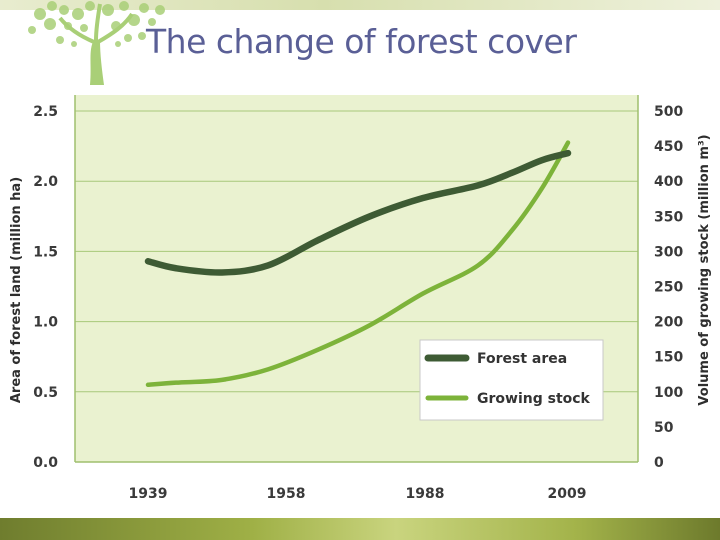 This screenshot has height=540, width=720. What do you see at coordinates (668, 323) in the screenshot?
I see `right-tick-label: 200` at bounding box center [668, 323].